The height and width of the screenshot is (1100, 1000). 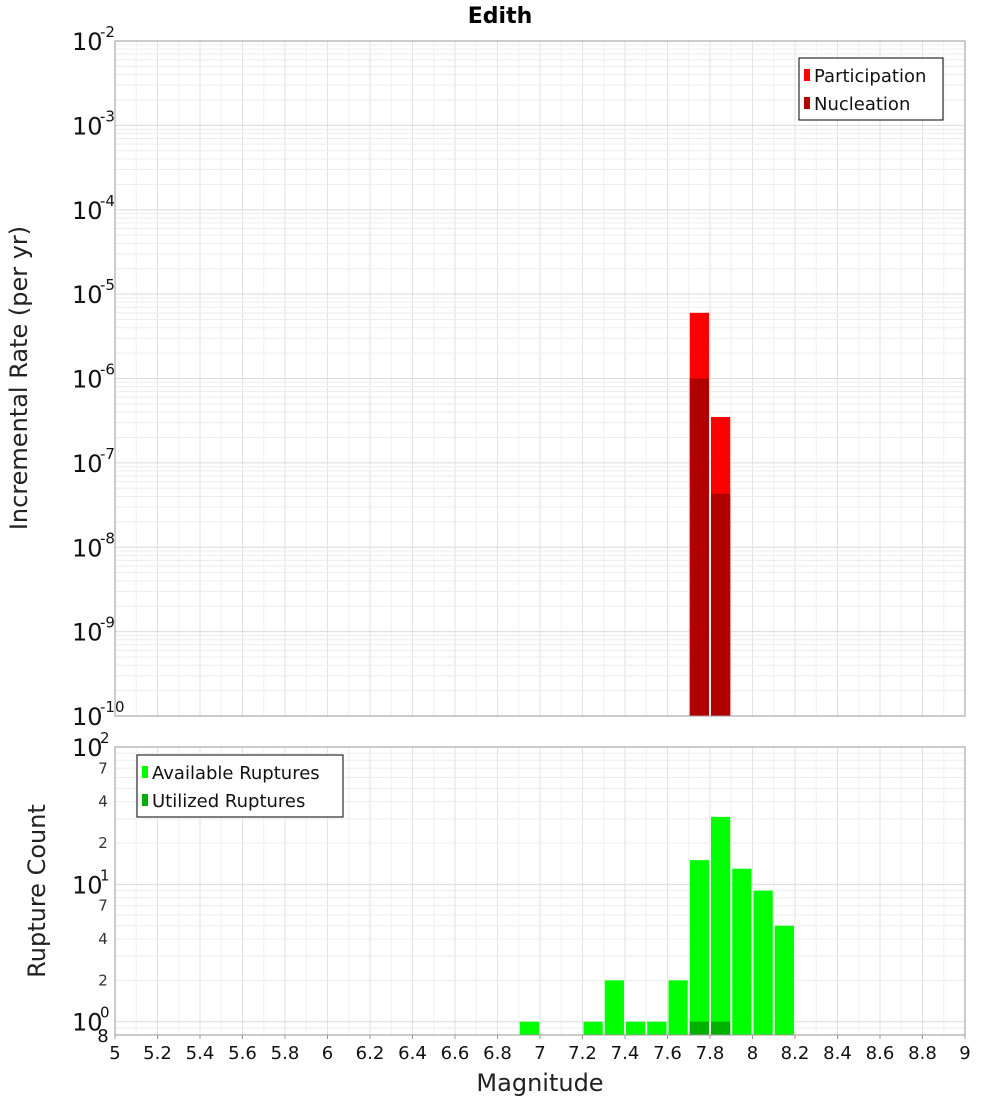 What do you see at coordinates (582, 1053) in the screenshot?
I see `x-tick-label: 7.2` at bounding box center [582, 1053].